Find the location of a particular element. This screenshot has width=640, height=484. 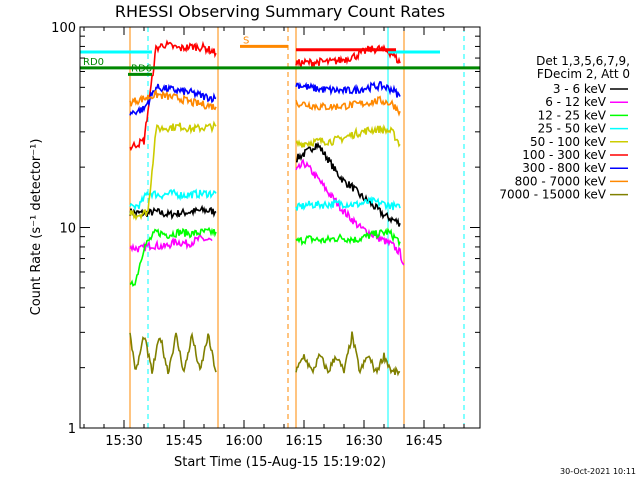

y-tick-label: 1 is located at coordinates (72, 429).